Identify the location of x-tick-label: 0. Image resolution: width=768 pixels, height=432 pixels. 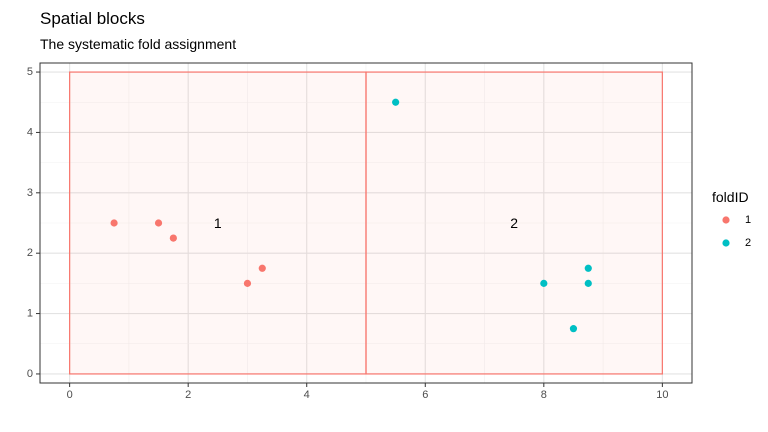
(70, 395).